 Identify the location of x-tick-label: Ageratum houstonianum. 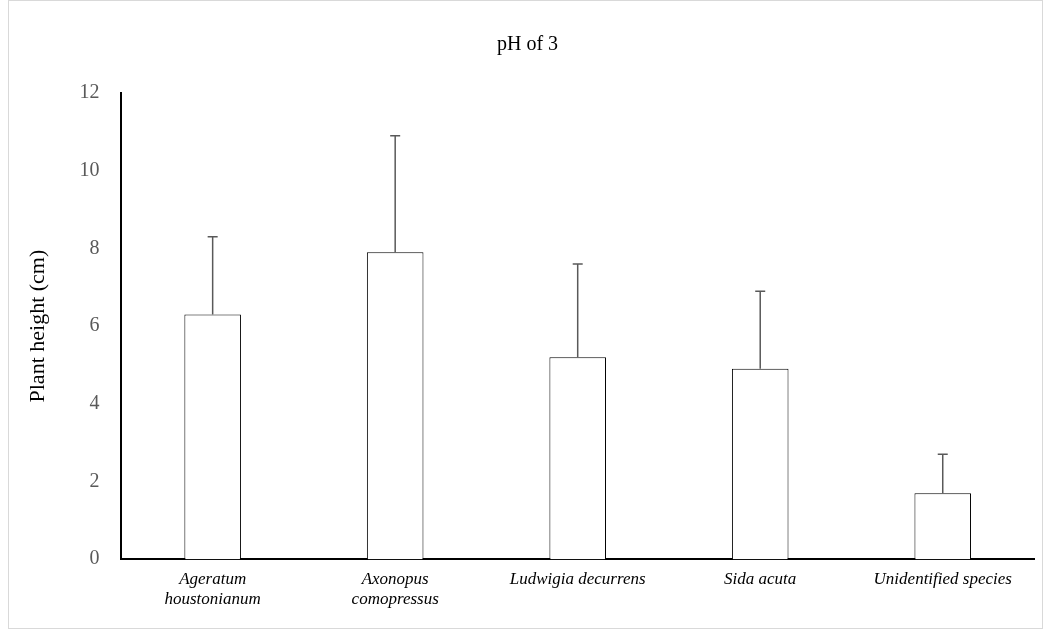
(212, 588).